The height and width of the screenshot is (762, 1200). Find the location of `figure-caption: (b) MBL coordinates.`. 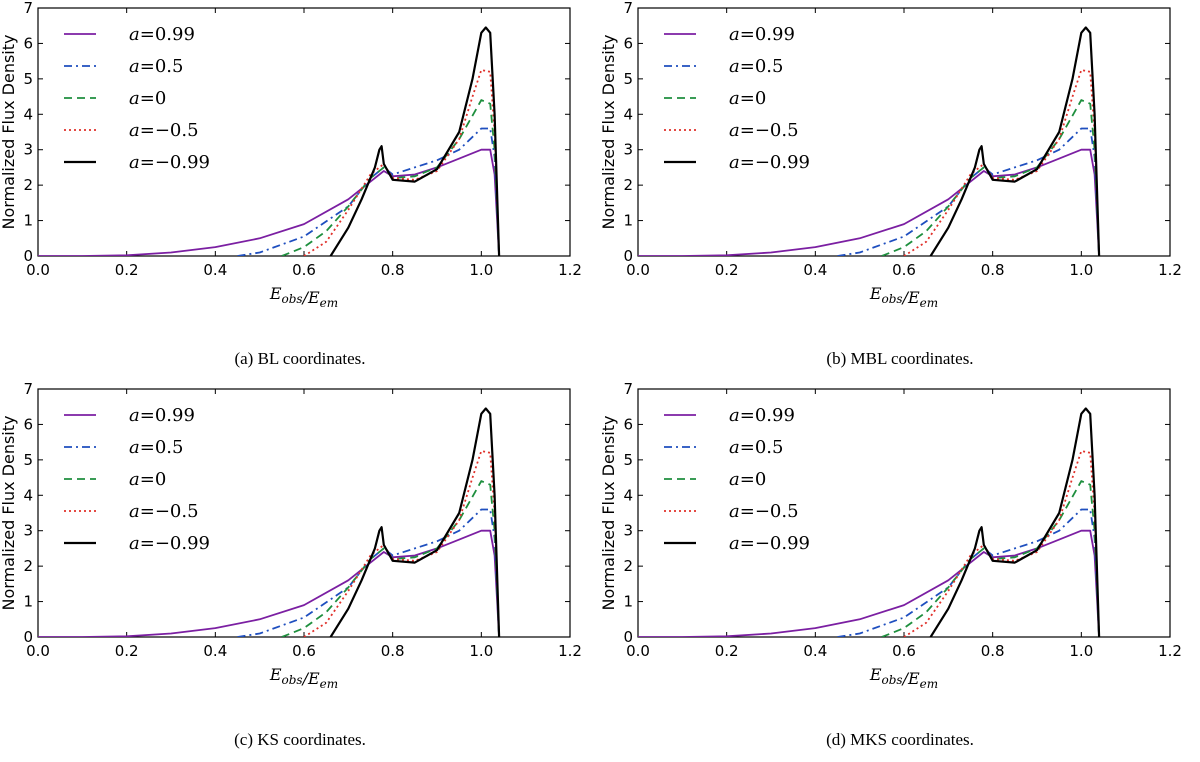

figure-caption: (b) MBL coordinates. is located at coordinates (899, 358).